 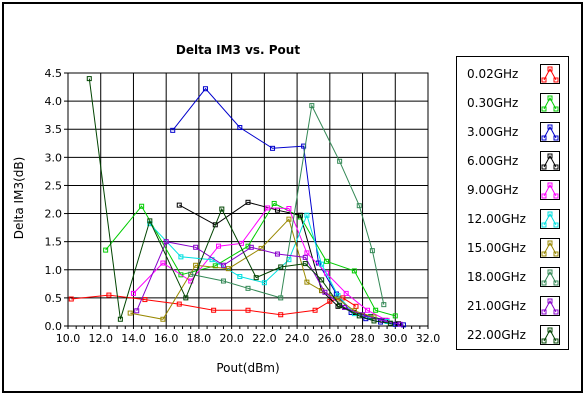 I want to click on legend-item: 6.00GHz, so click(x=512, y=161).